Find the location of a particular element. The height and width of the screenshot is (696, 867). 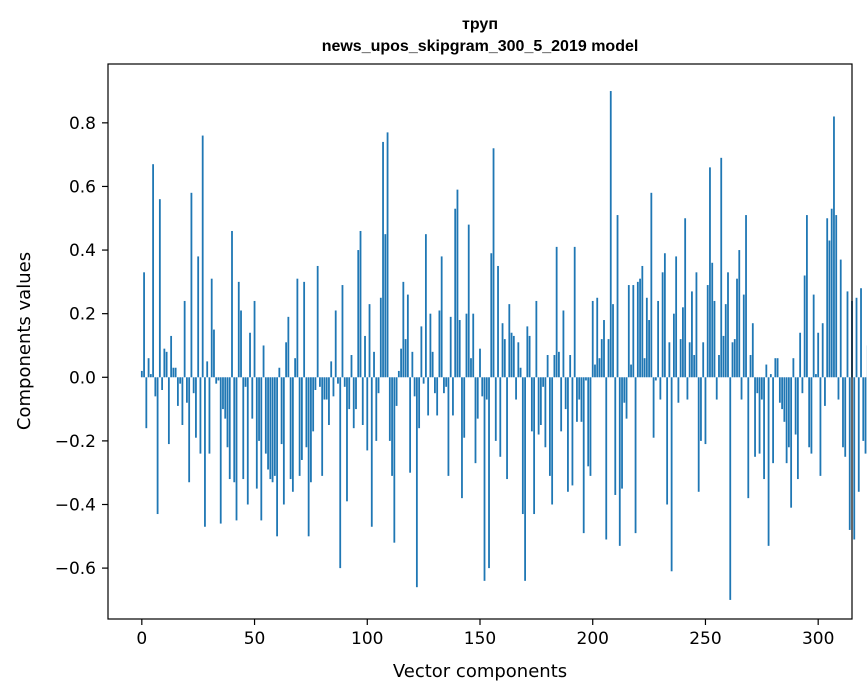

x-axis: 0 50 100 150 200 250 300 is located at coordinates (485, 634).